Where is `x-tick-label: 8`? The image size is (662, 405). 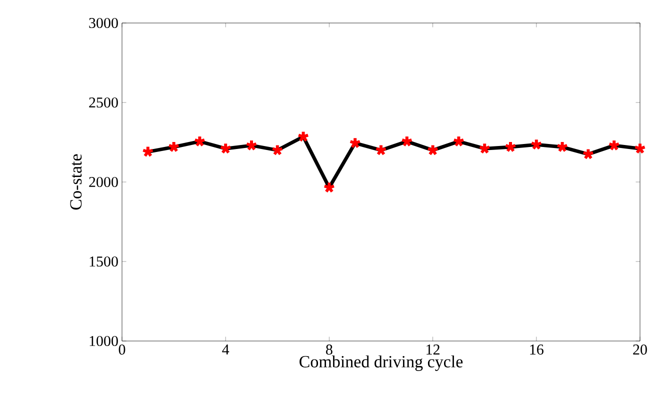 x-tick-label: 8 is located at coordinates (329, 349).